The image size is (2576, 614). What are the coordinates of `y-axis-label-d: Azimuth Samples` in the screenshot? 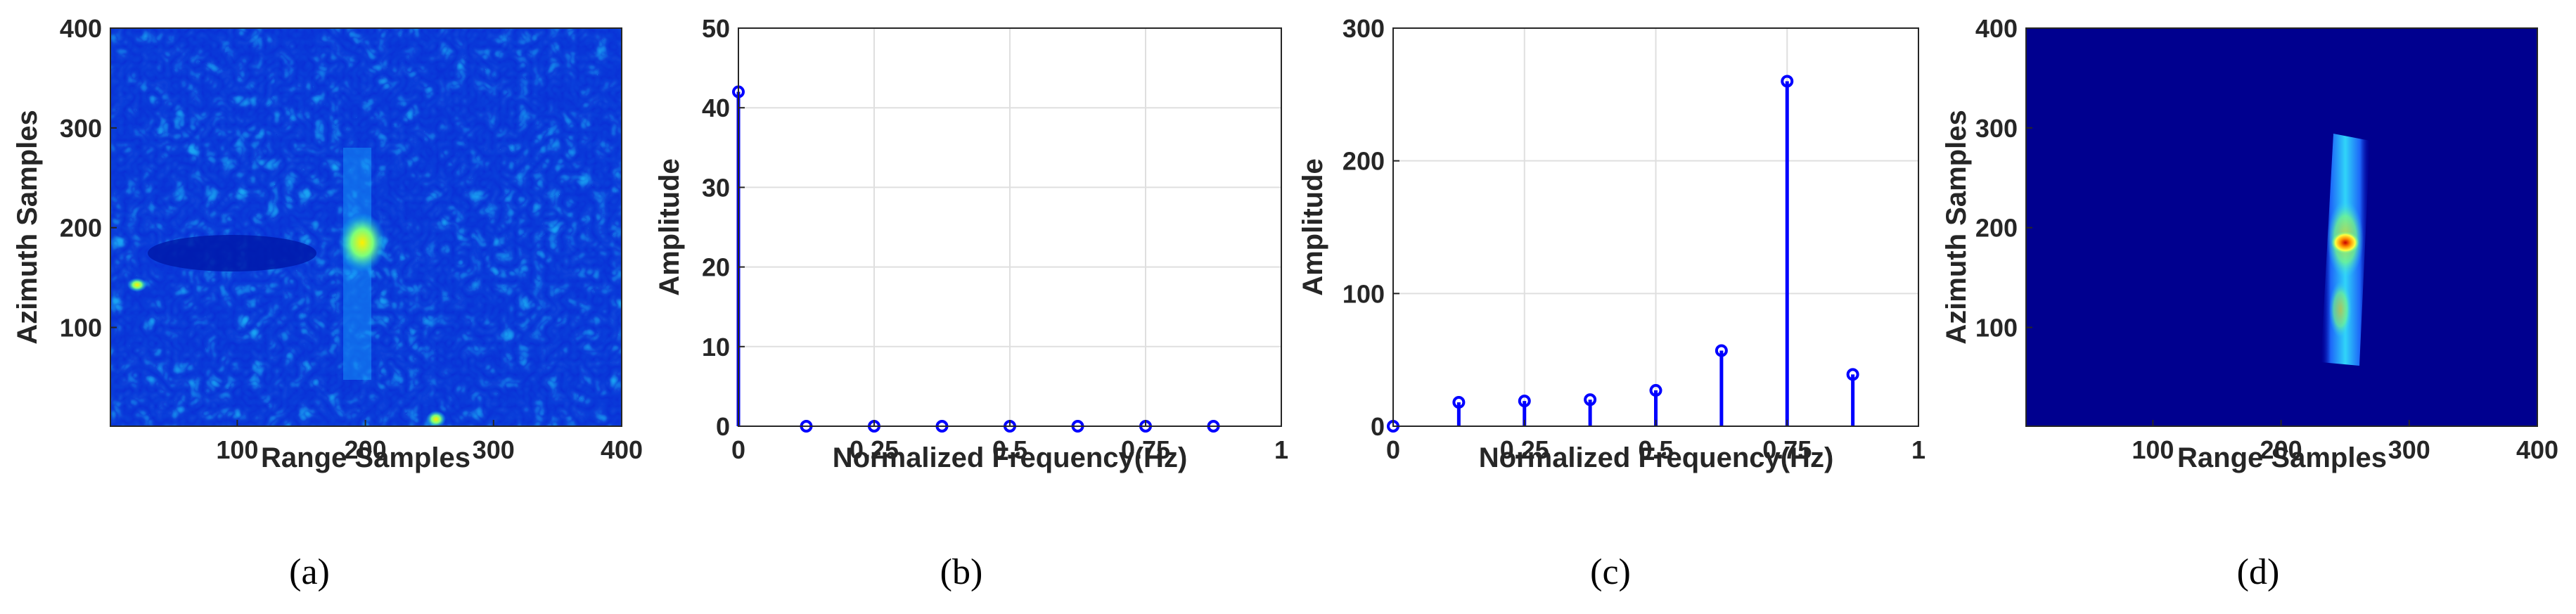 It's located at (1957, 227).